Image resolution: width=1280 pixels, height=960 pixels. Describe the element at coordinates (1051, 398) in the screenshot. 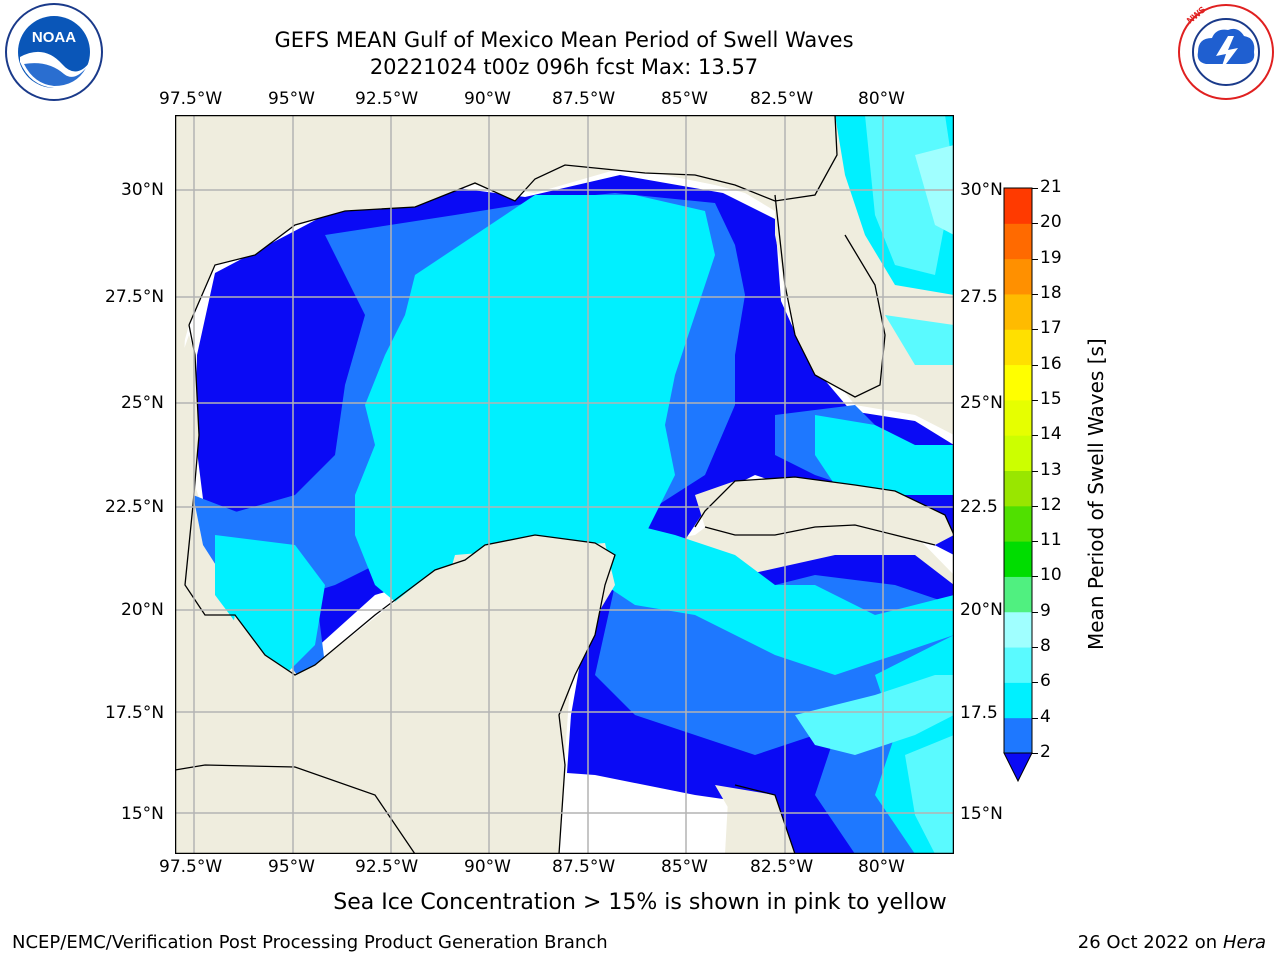

I see `colorbar-tick-label: 15` at that location.